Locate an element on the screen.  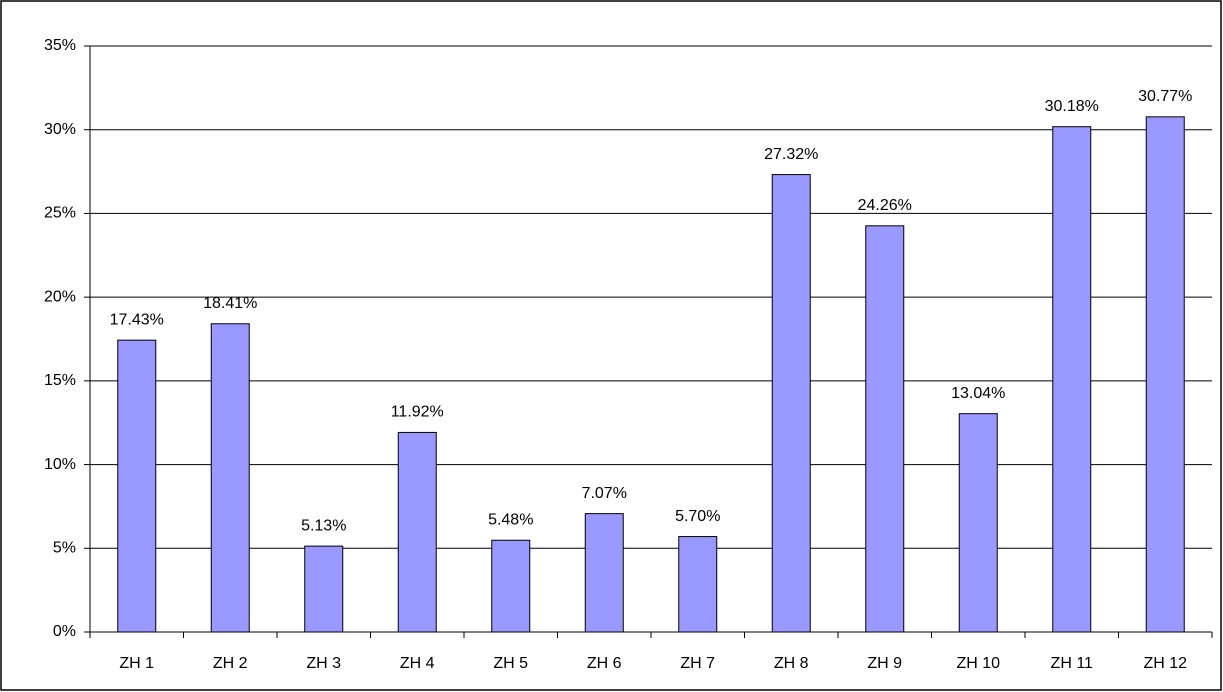
x-tick-label: ZH 3 is located at coordinates (323, 663).